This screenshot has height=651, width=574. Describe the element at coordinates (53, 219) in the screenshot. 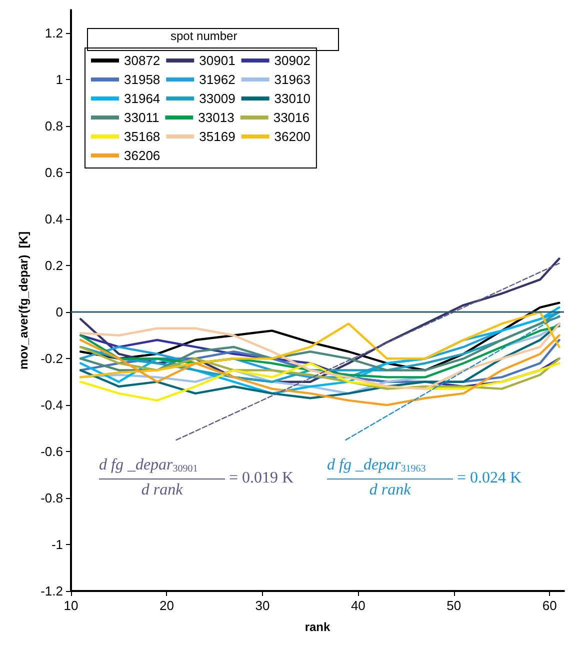

I see `y-tick-label: 0.4` at that location.